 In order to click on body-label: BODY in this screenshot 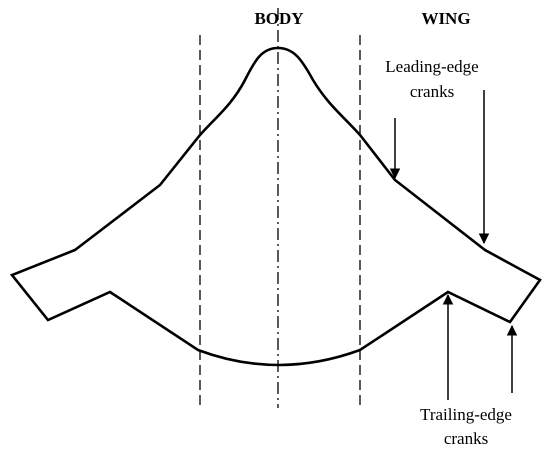, I will do `click(278, 18)`.